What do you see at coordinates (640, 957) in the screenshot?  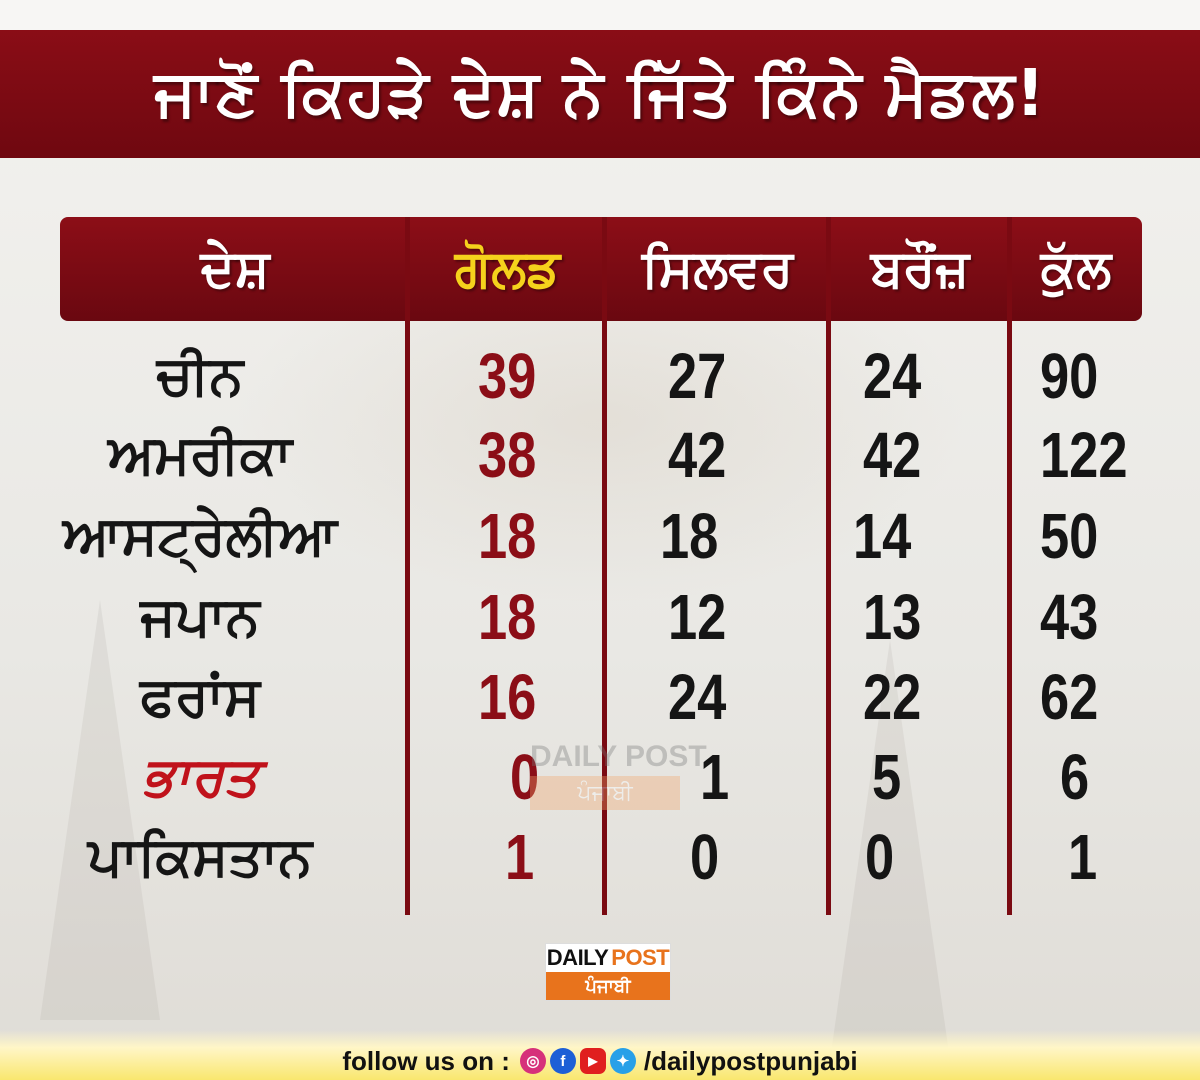 I see `logo-post: POST` at bounding box center [640, 957].